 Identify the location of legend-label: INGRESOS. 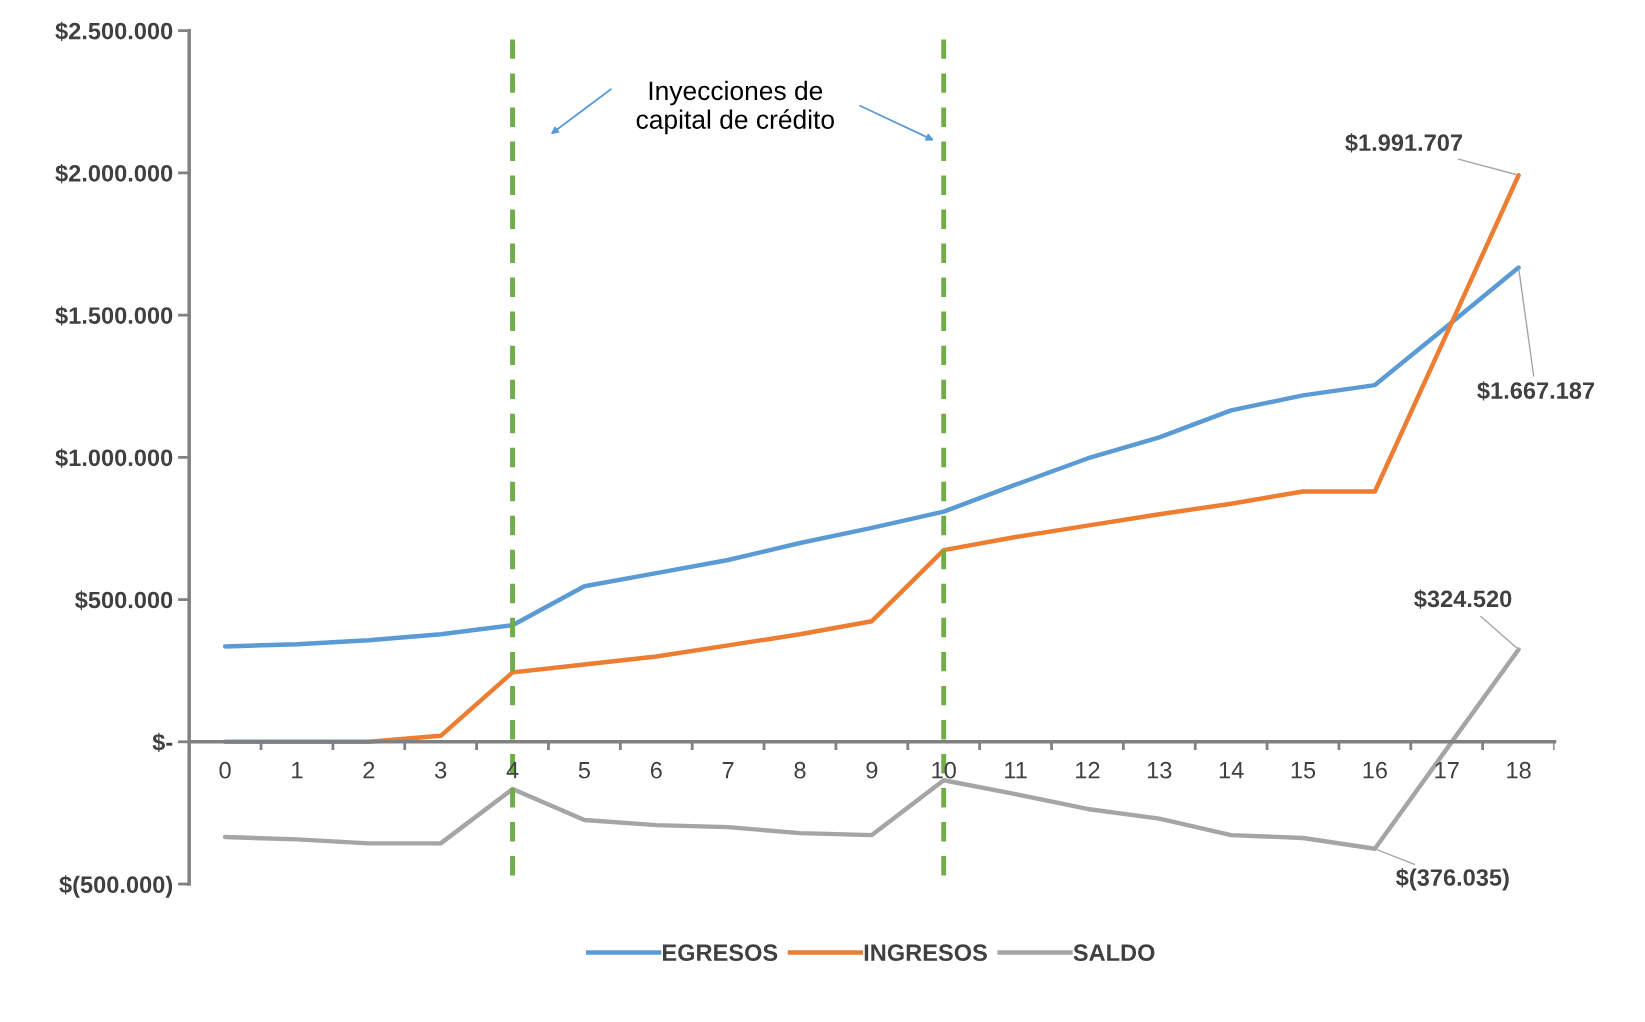
(925, 953).